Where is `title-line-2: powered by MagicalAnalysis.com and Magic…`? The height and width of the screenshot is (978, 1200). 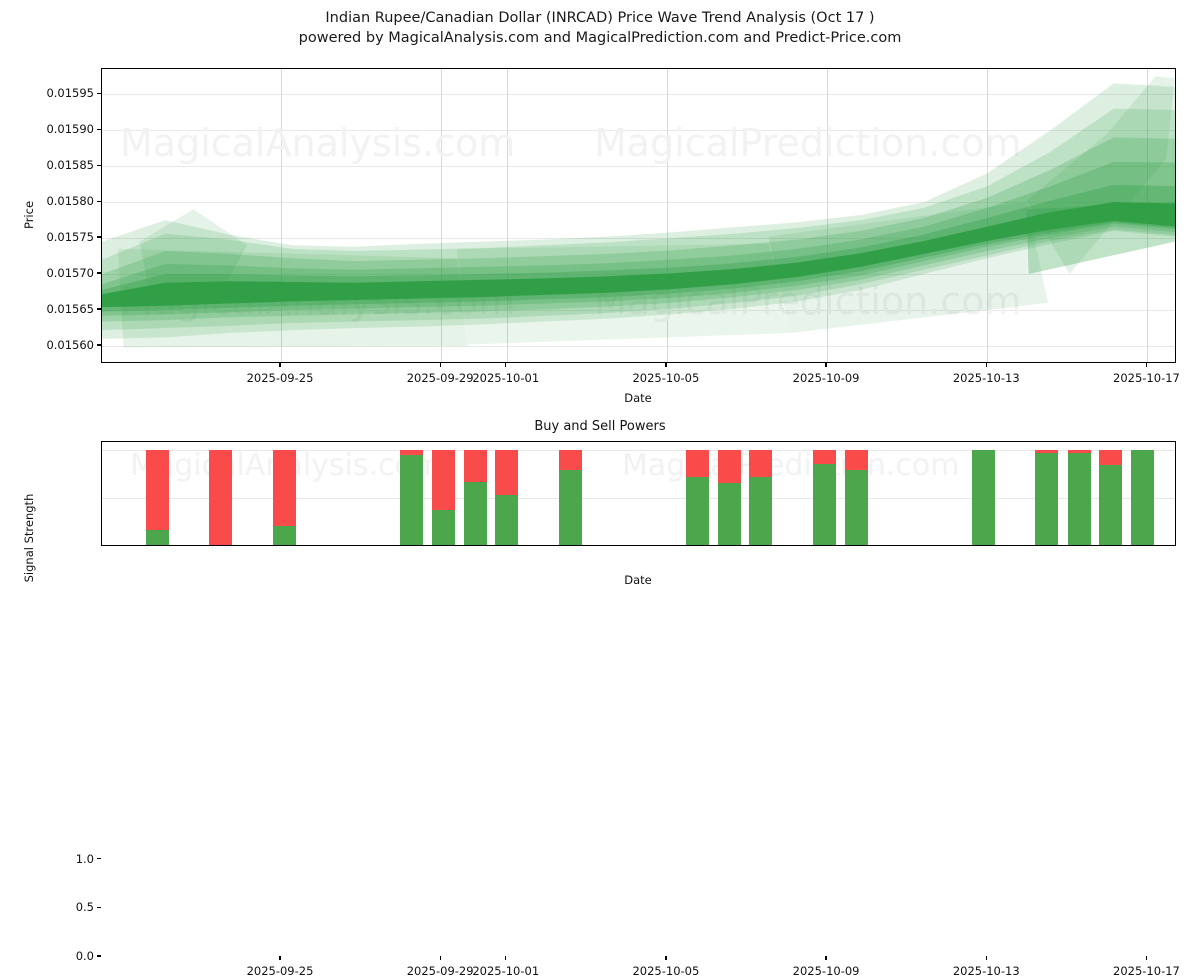 title-line-2: powered by MagicalAnalysis.com and Magic… is located at coordinates (600, 38).